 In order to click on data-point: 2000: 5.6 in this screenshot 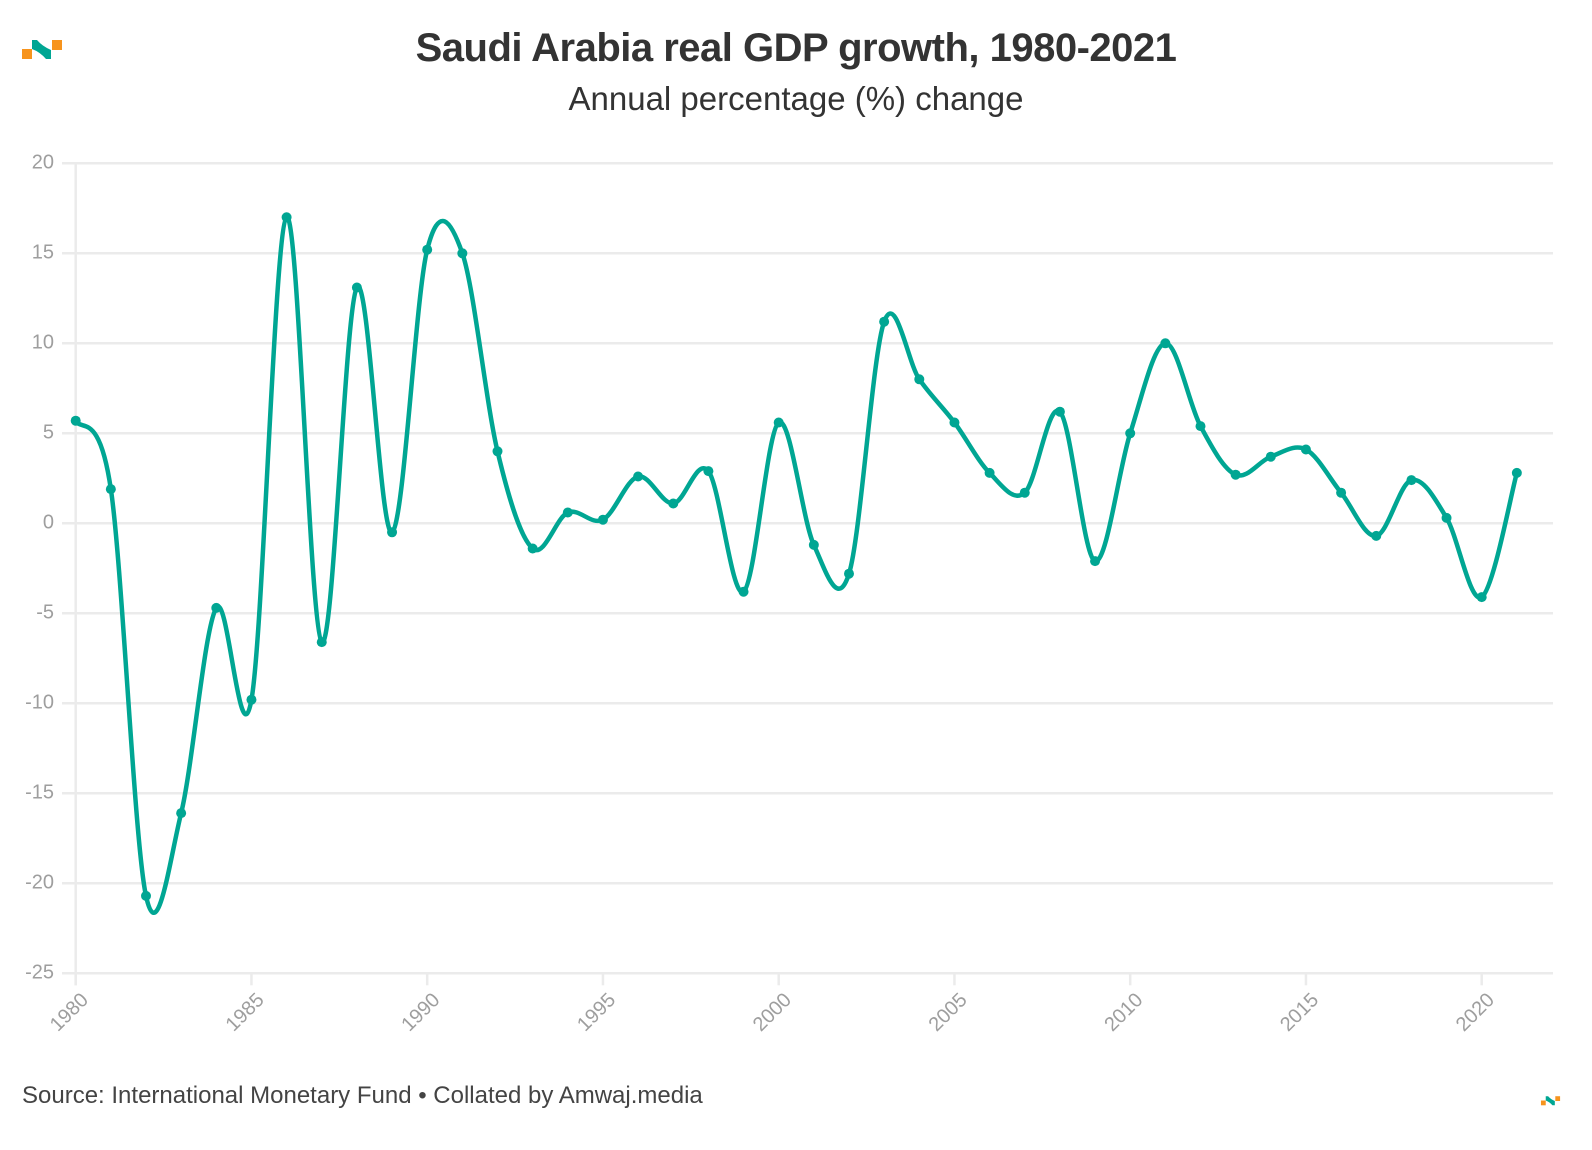, I will do `click(778, 422)`.